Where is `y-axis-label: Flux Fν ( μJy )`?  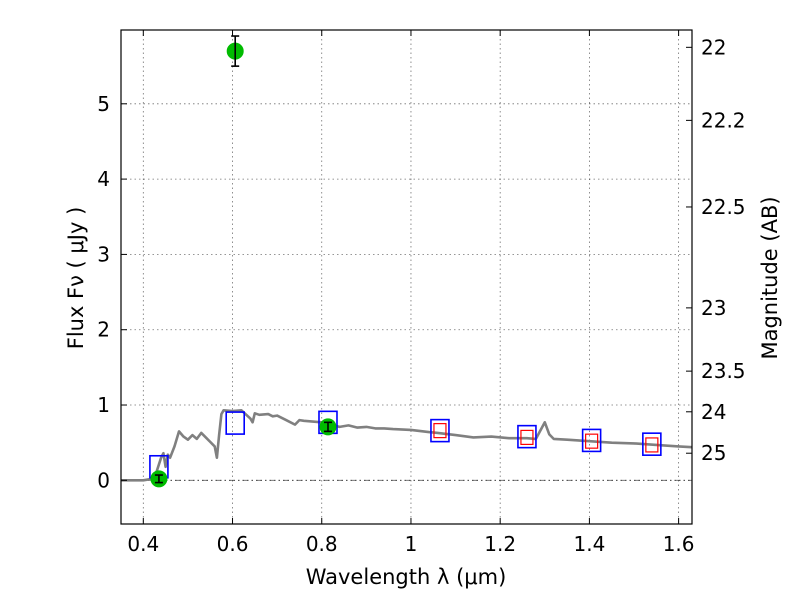
y-axis-label: Flux Fν ( μJy ) is located at coordinates (76, 278).